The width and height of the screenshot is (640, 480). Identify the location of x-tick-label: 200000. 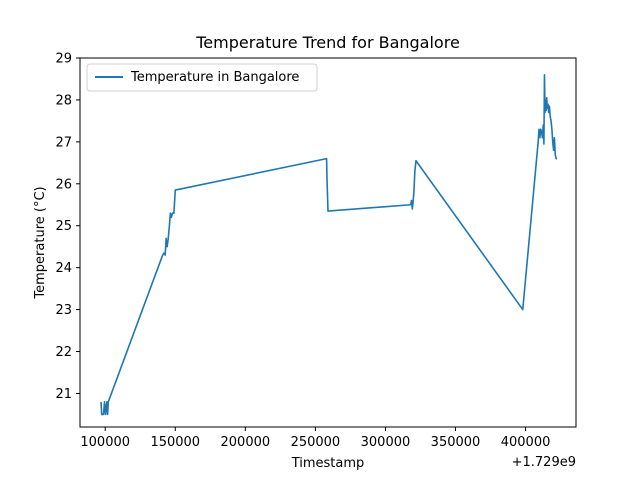
(246, 442).